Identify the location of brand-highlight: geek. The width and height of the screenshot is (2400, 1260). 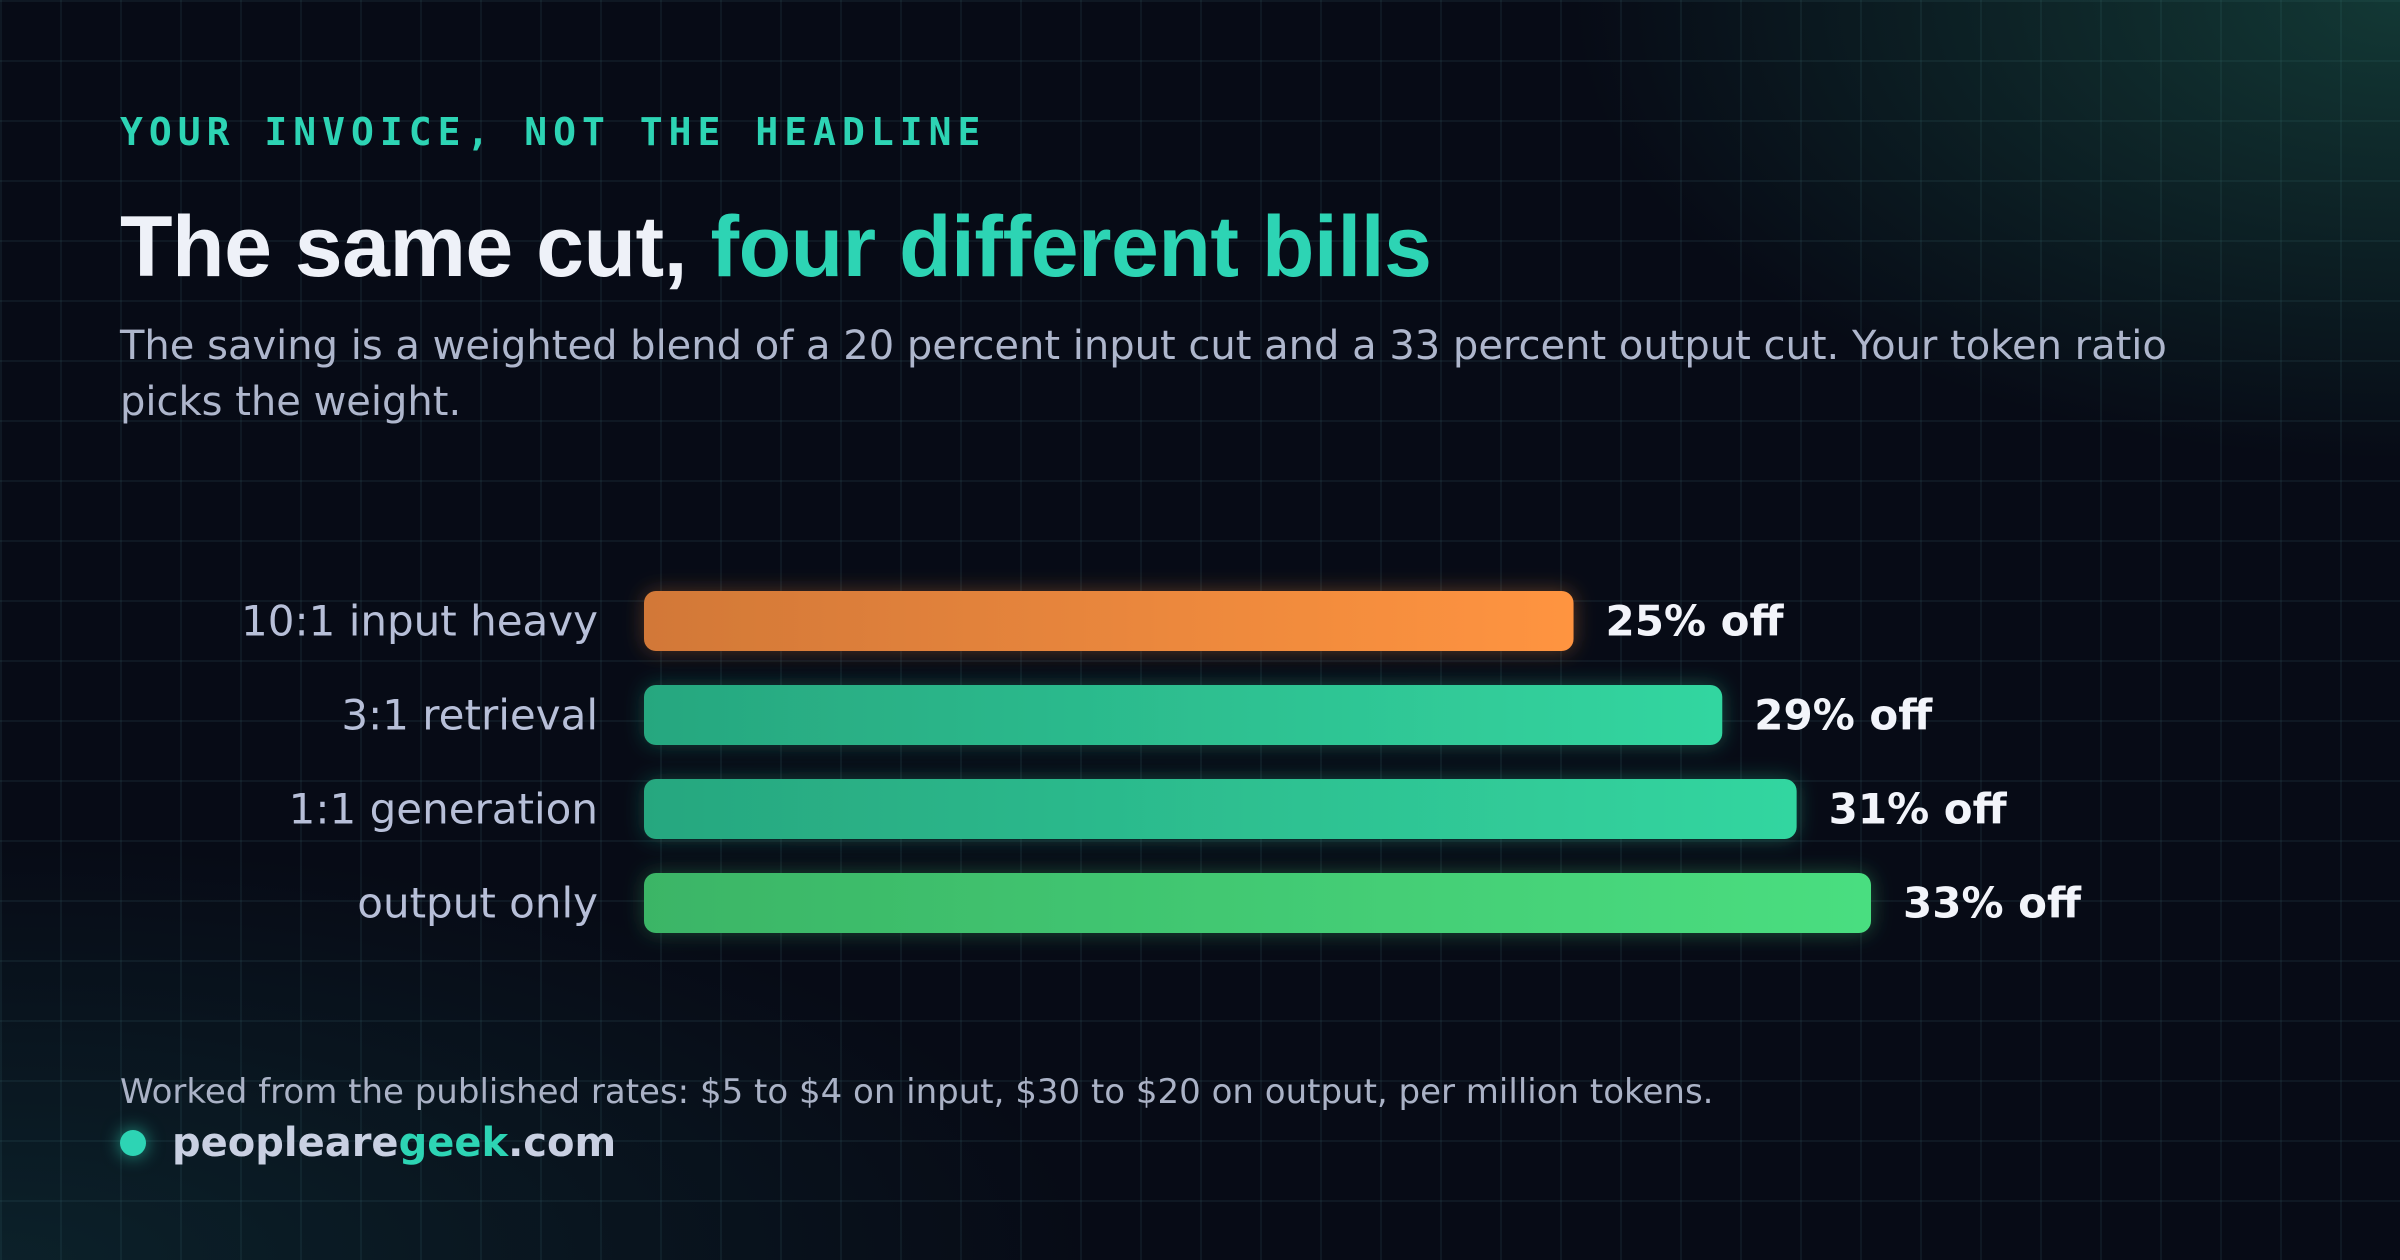
(453, 1143).